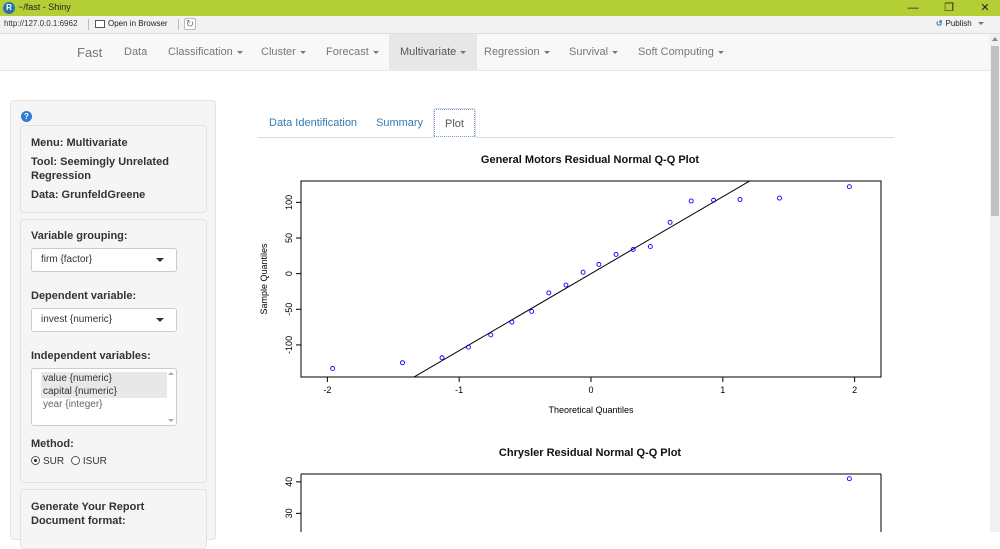 The height and width of the screenshot is (549, 1000). What do you see at coordinates (190, 24) in the screenshot?
I see `refresh-icon: ↻` at bounding box center [190, 24].